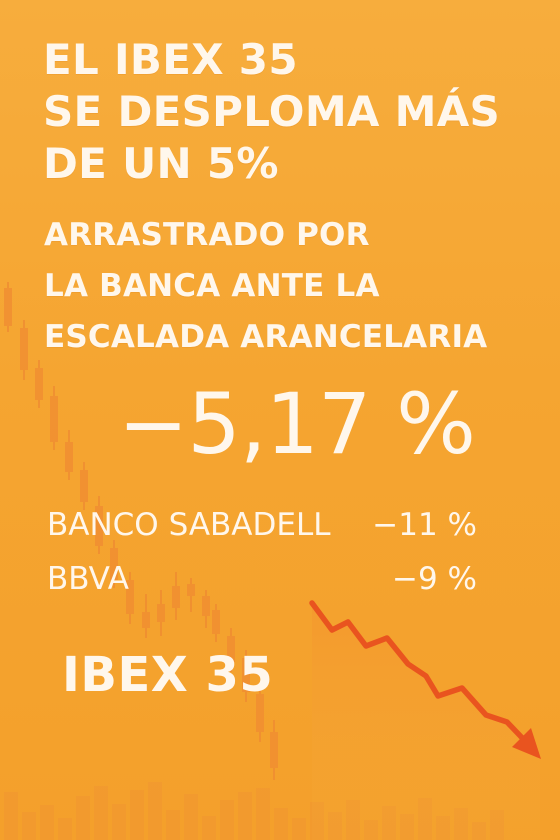  Describe the element at coordinates (207, 235) in the screenshot. I see `subheadline-line: ARRASTRADO POR` at that location.